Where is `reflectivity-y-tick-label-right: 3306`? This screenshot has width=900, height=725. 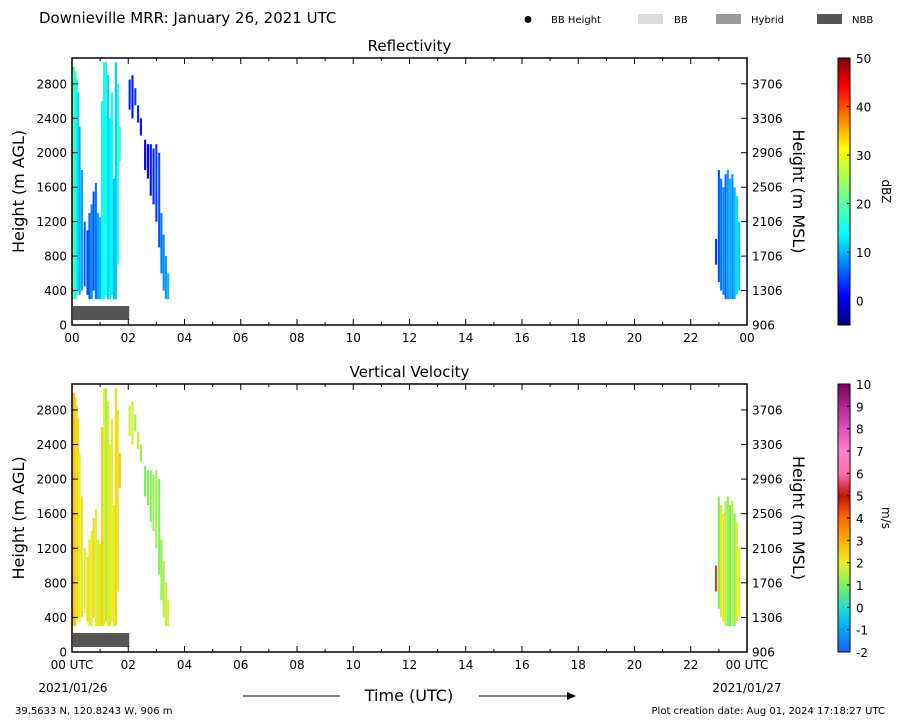
reflectivity-y-tick-label-right: 3306 is located at coordinates (767, 119).